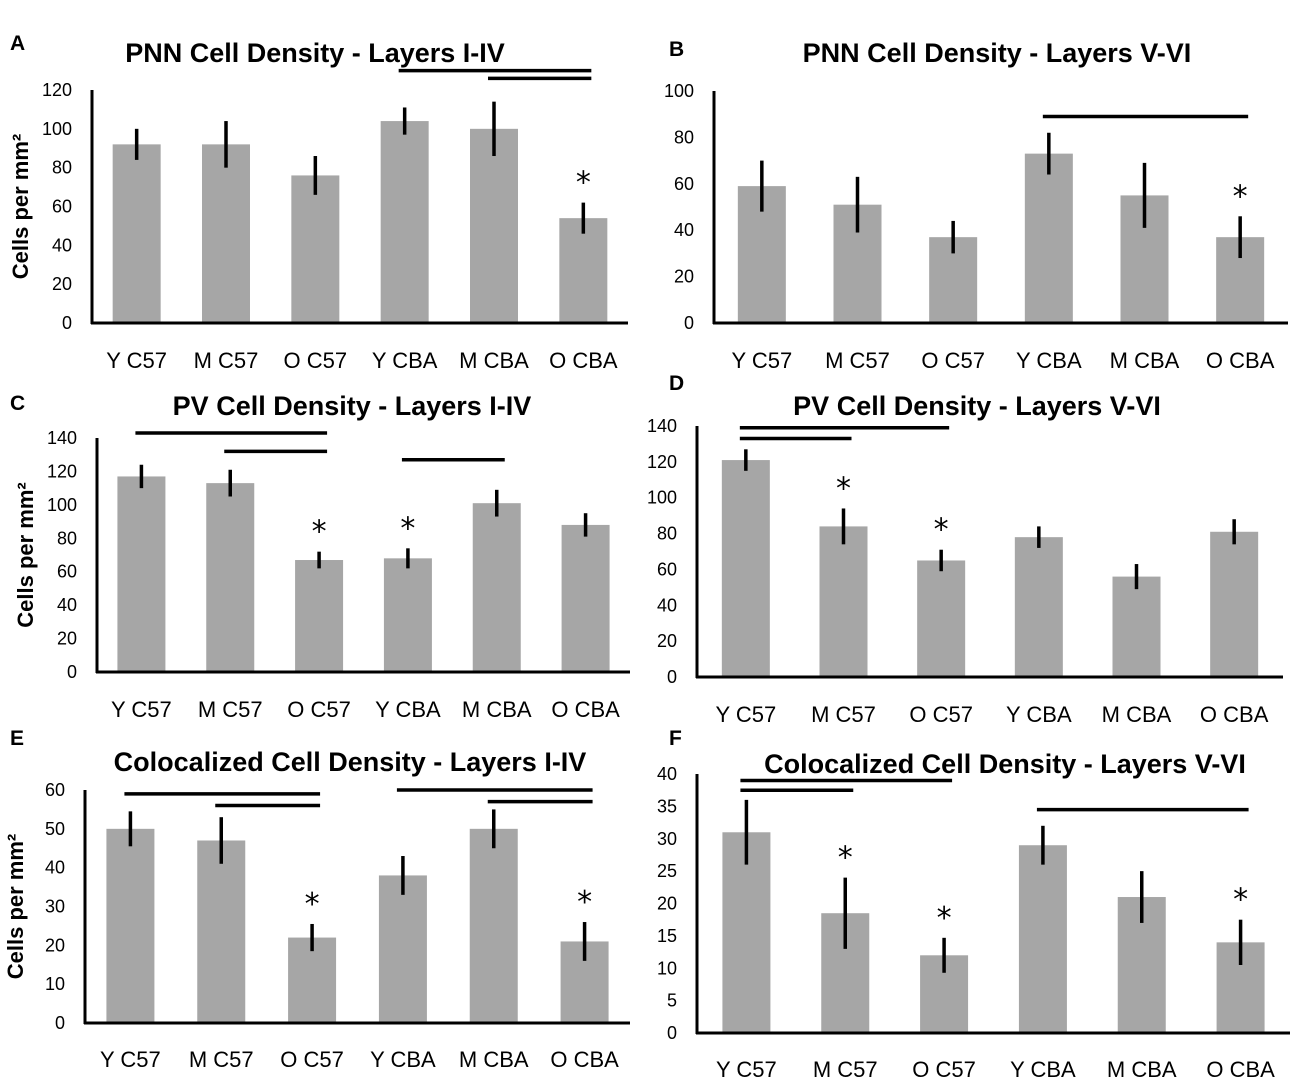 This screenshot has height=1086, width=1300. I want to click on panel-letter: E, so click(17, 738).